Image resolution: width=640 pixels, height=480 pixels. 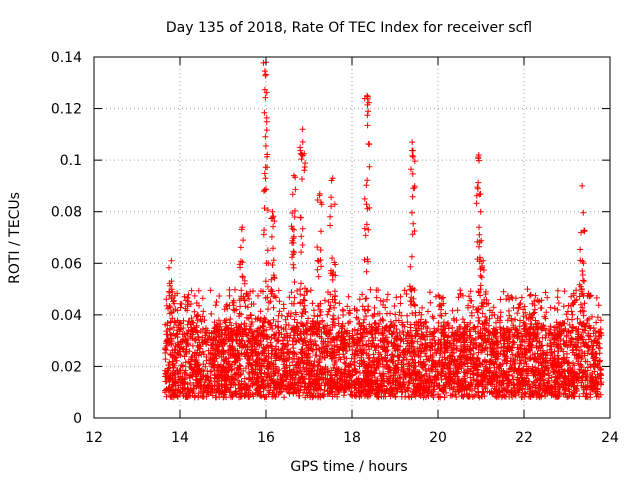 I want to click on y-tick-label: 0.02, so click(x=66, y=367).